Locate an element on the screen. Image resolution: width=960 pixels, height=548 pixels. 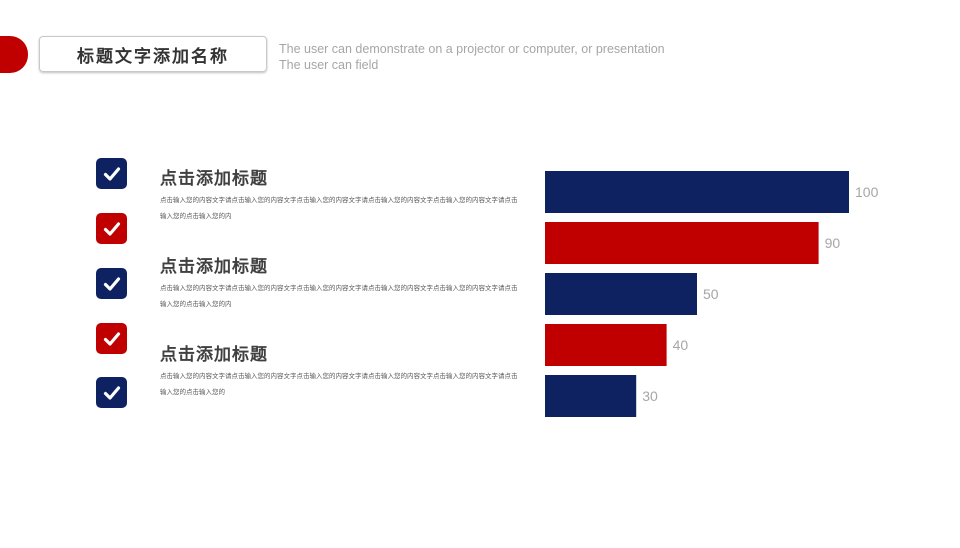
bar-value-label-5: 30 is located at coordinates (650, 396).